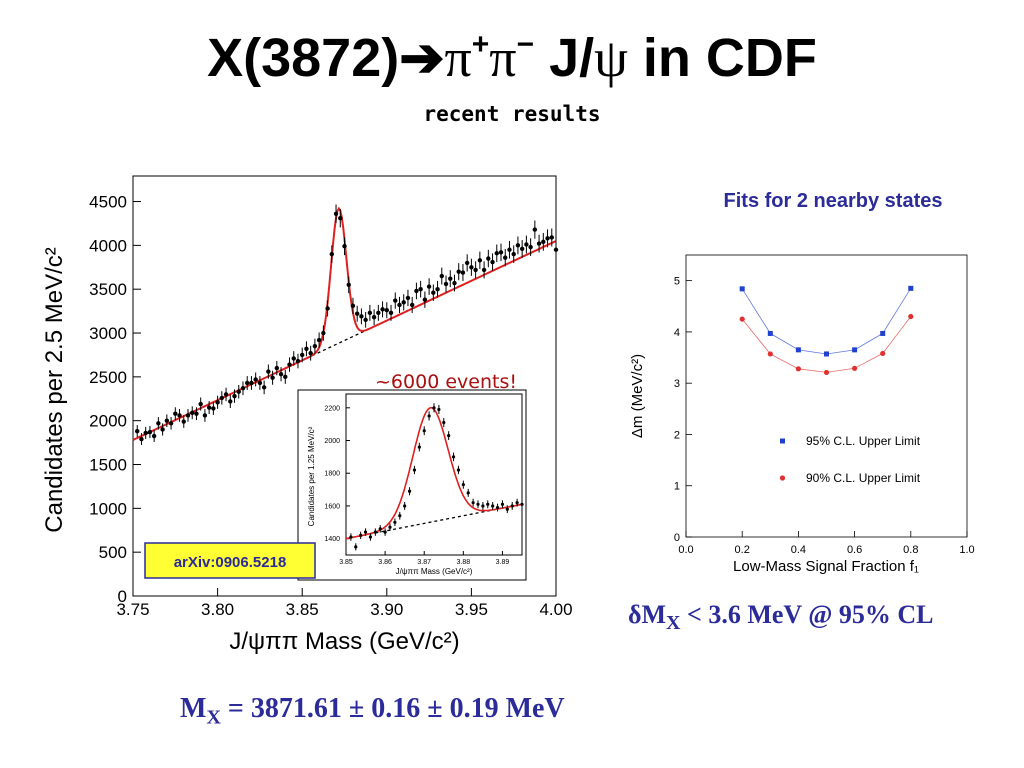 The width and height of the screenshot is (1024, 768). What do you see at coordinates (311, 476) in the screenshot?
I see `y-axis-label: Candidates per 1.25 MeV/c²` at bounding box center [311, 476].